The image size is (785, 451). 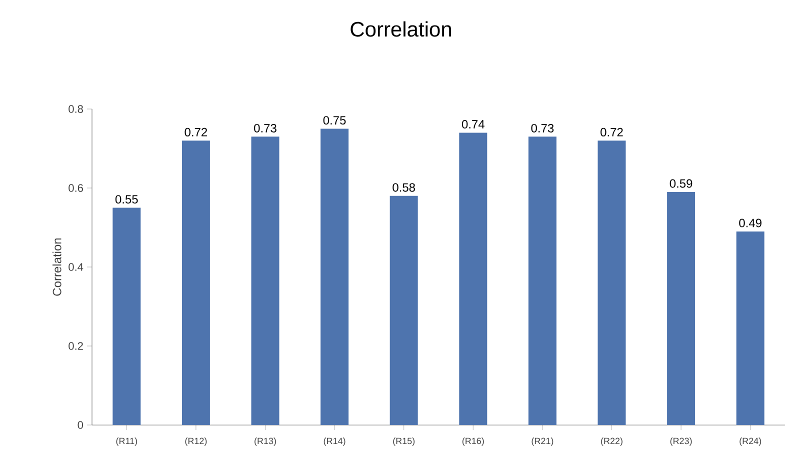 I want to click on data-label: 0.58, so click(x=403, y=187).